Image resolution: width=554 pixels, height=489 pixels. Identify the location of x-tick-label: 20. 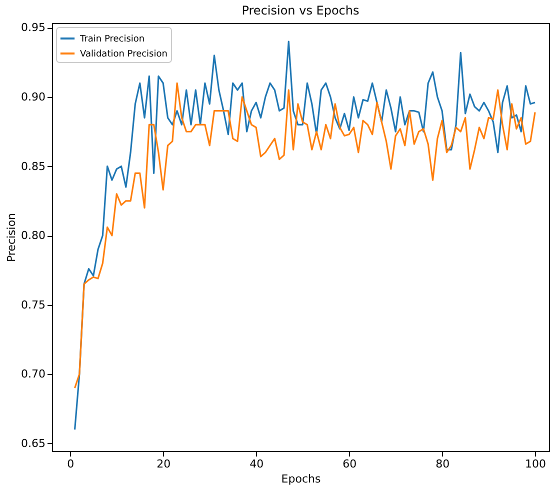
(163, 464).